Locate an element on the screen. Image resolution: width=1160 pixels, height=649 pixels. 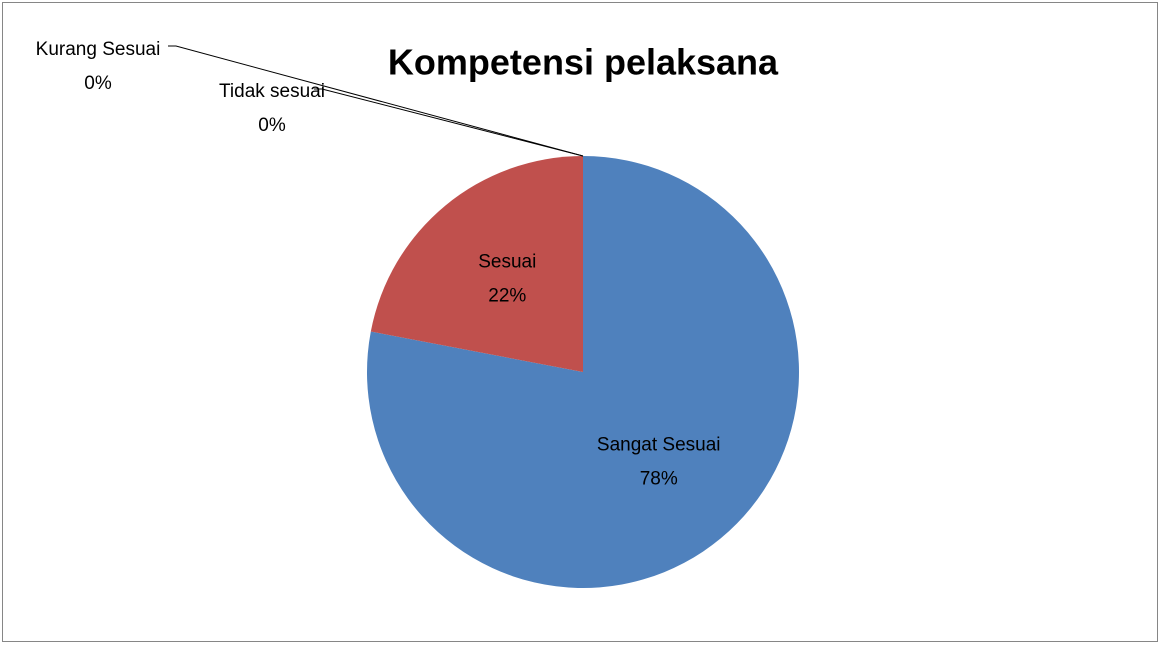
data-label-value: 78% is located at coordinates (659, 479).